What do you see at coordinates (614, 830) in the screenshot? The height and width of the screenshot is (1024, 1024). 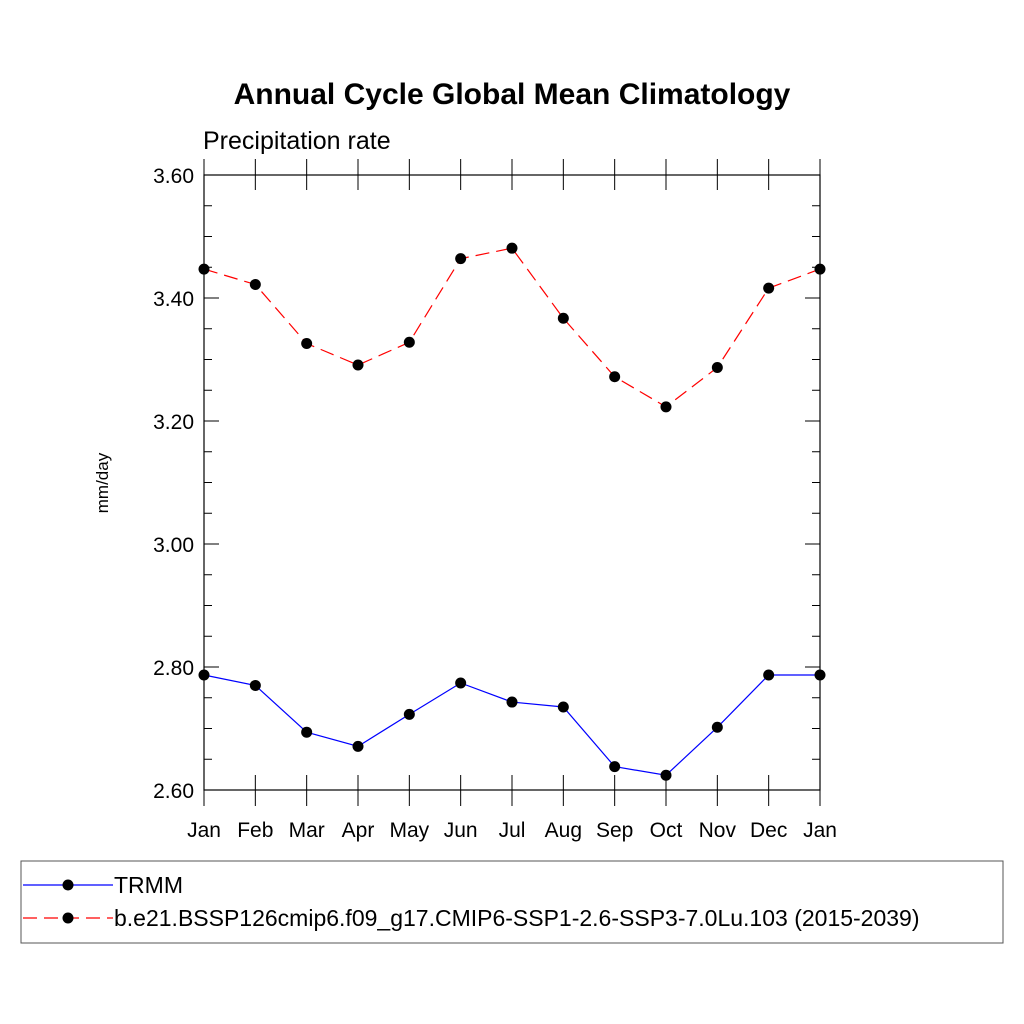 I see `x-tick-label: Sep` at bounding box center [614, 830].